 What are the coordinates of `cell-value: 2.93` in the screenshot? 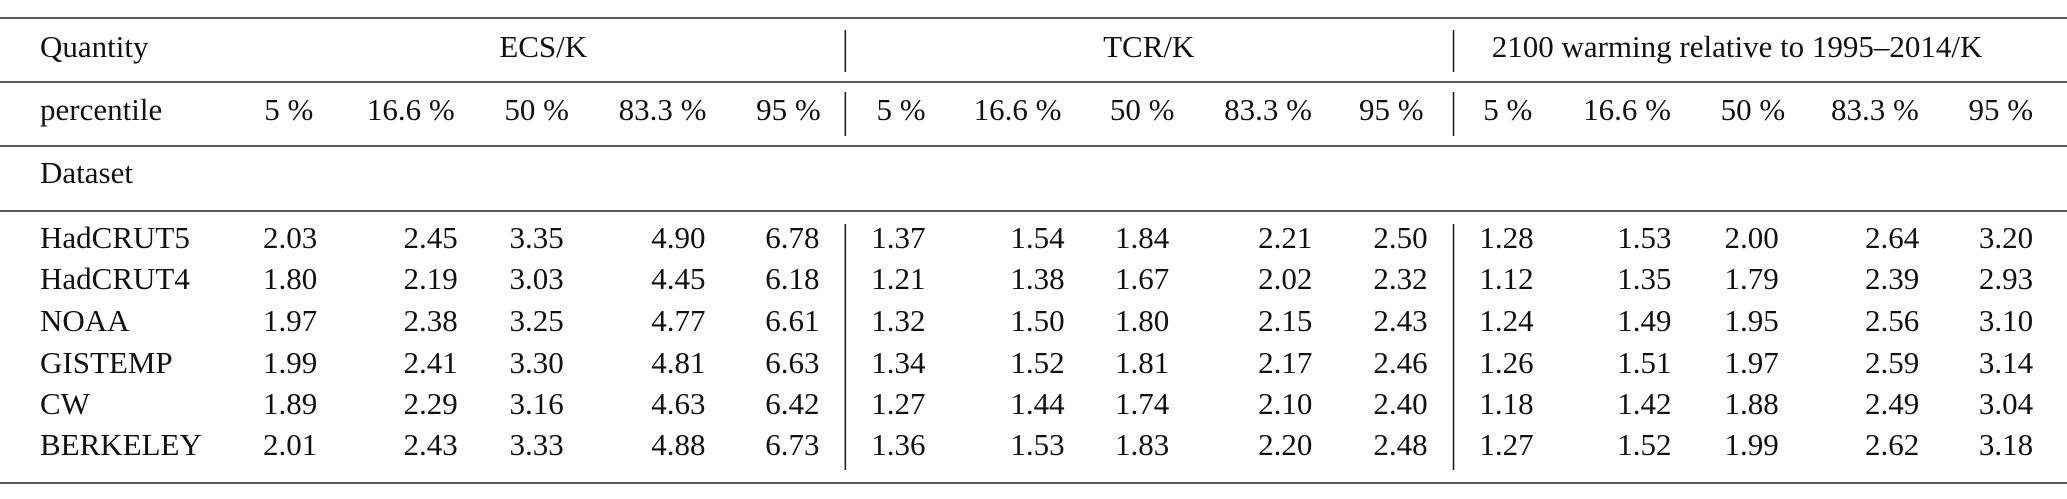 It's located at (2006, 278).